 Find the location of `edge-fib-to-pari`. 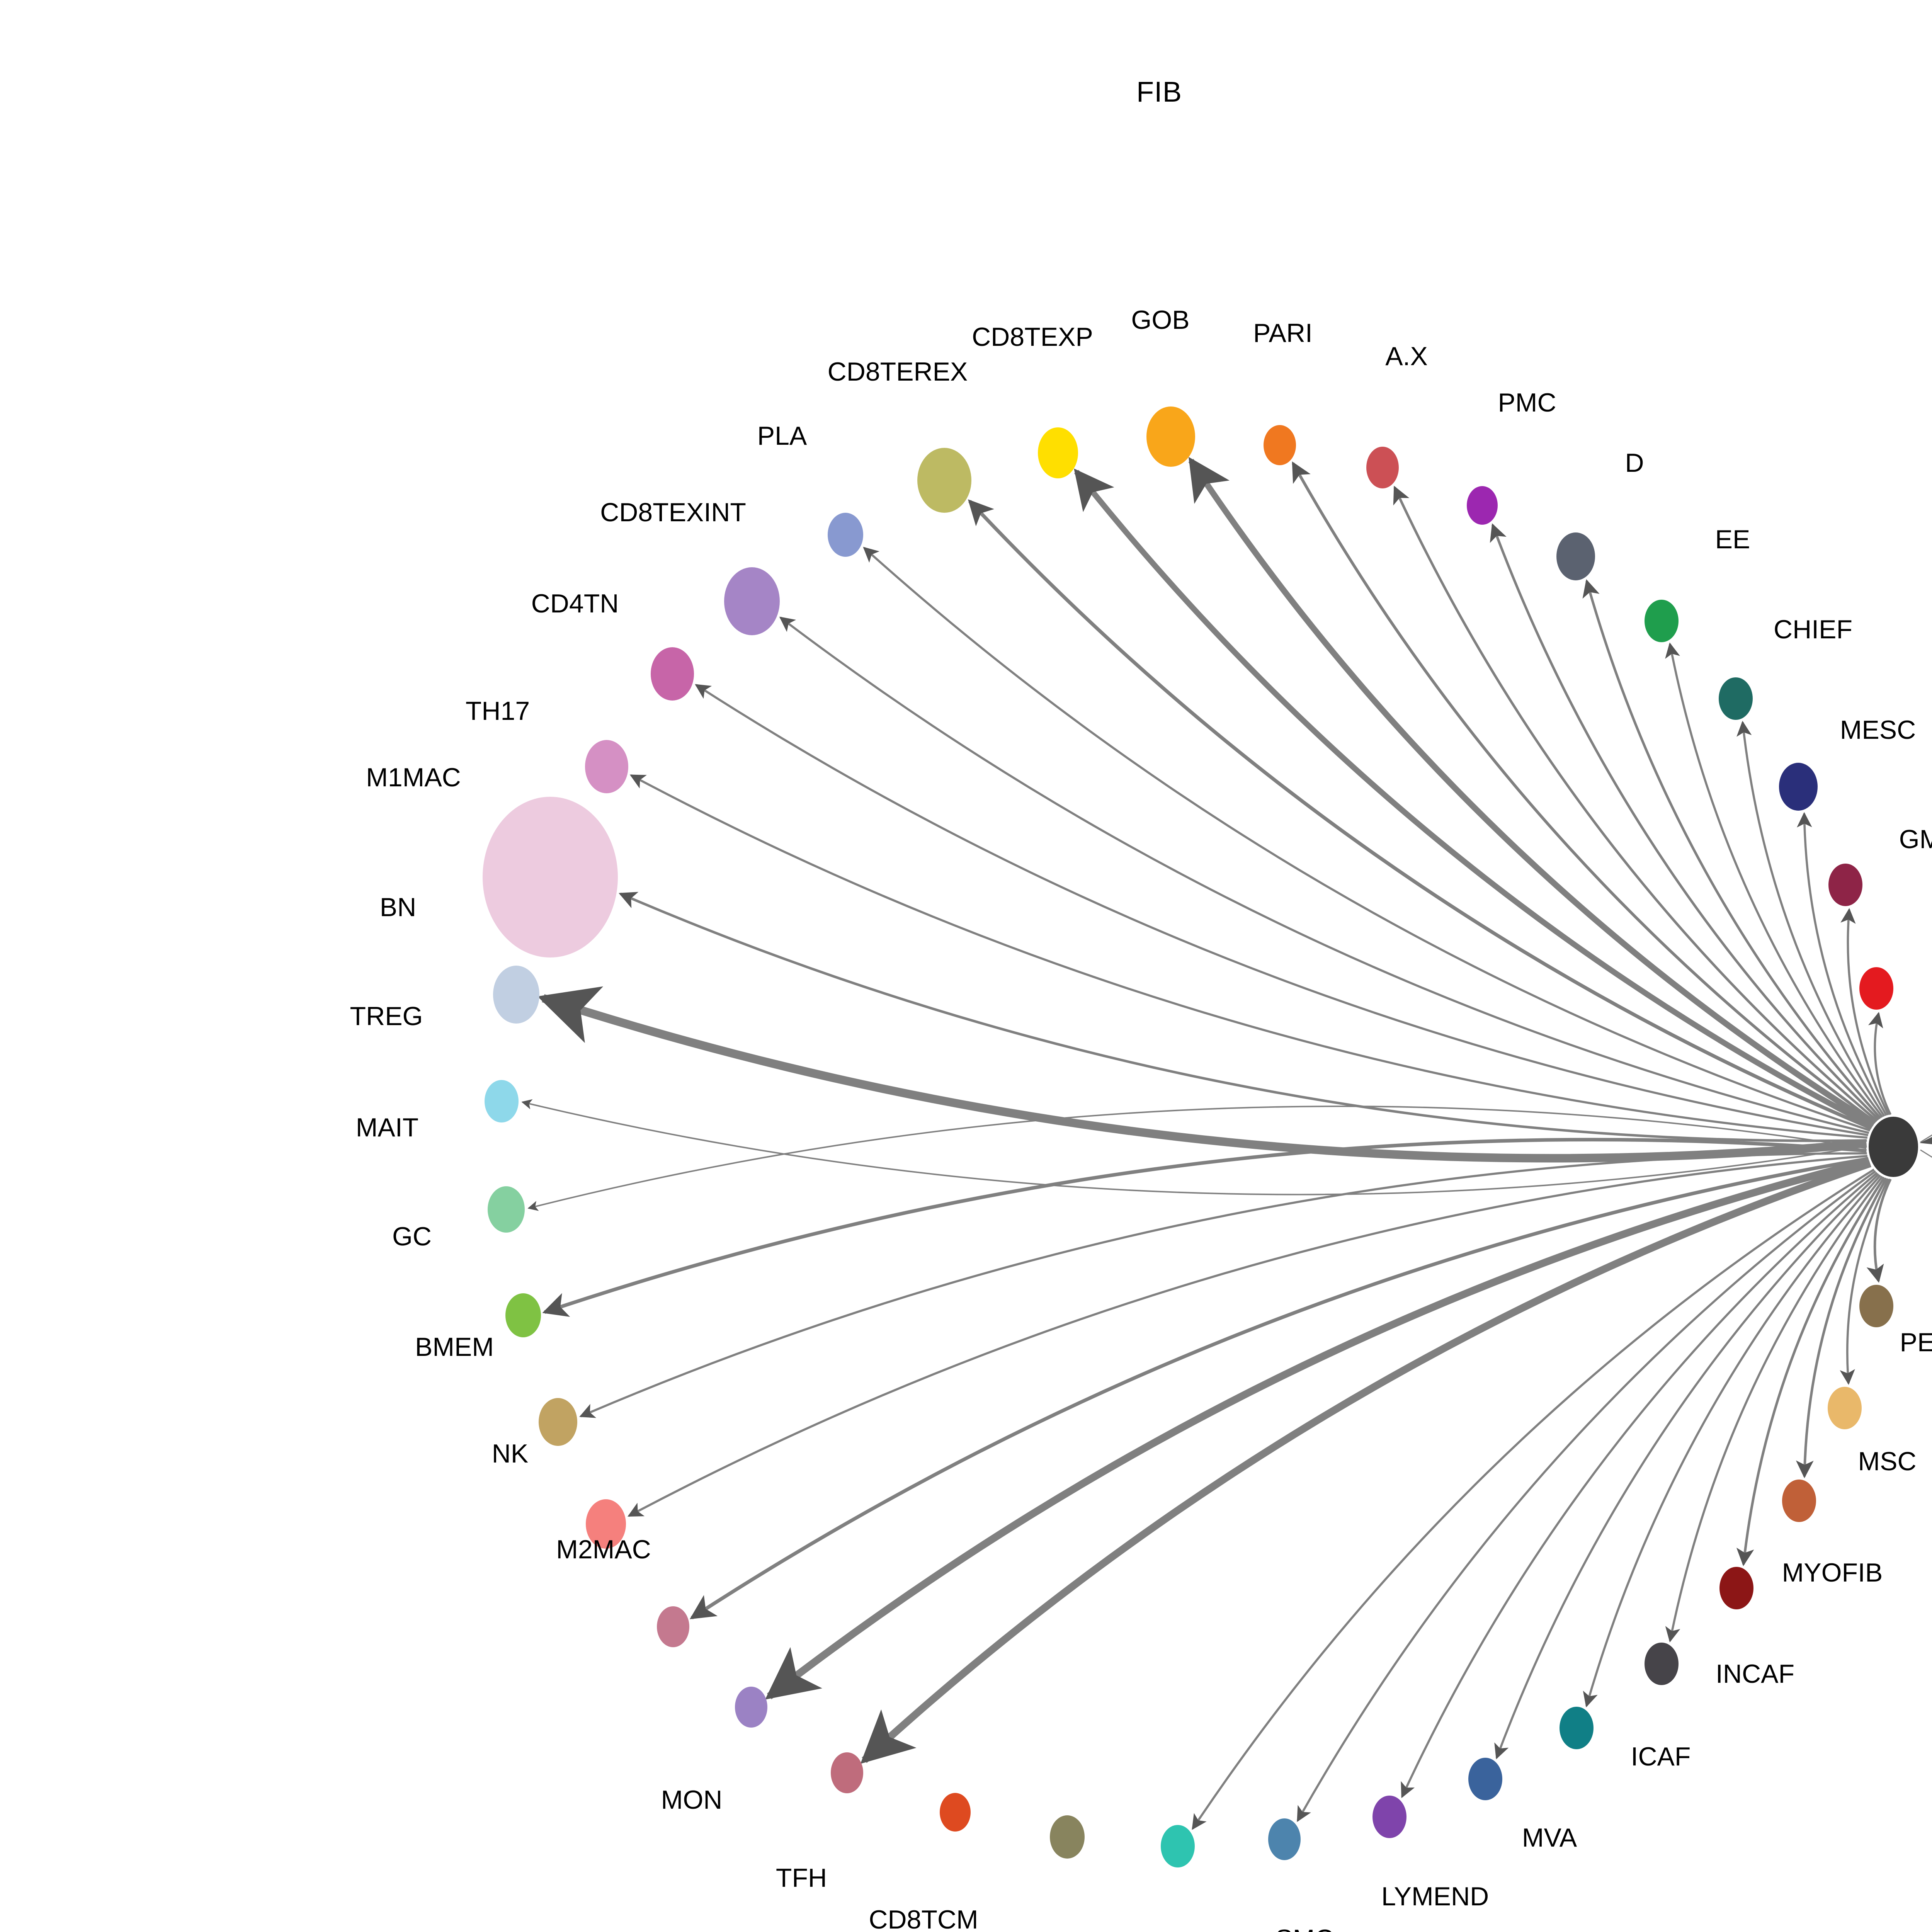

edge-fib-to-pari is located at coordinates (1584, 793).